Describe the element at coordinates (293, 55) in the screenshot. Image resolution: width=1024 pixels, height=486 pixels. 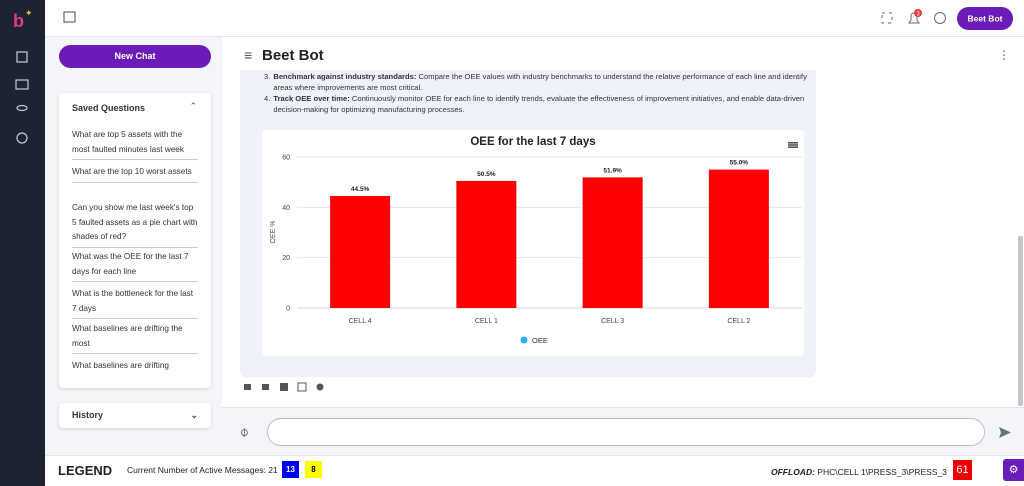
I see `chat-title: Beet Bot` at that location.